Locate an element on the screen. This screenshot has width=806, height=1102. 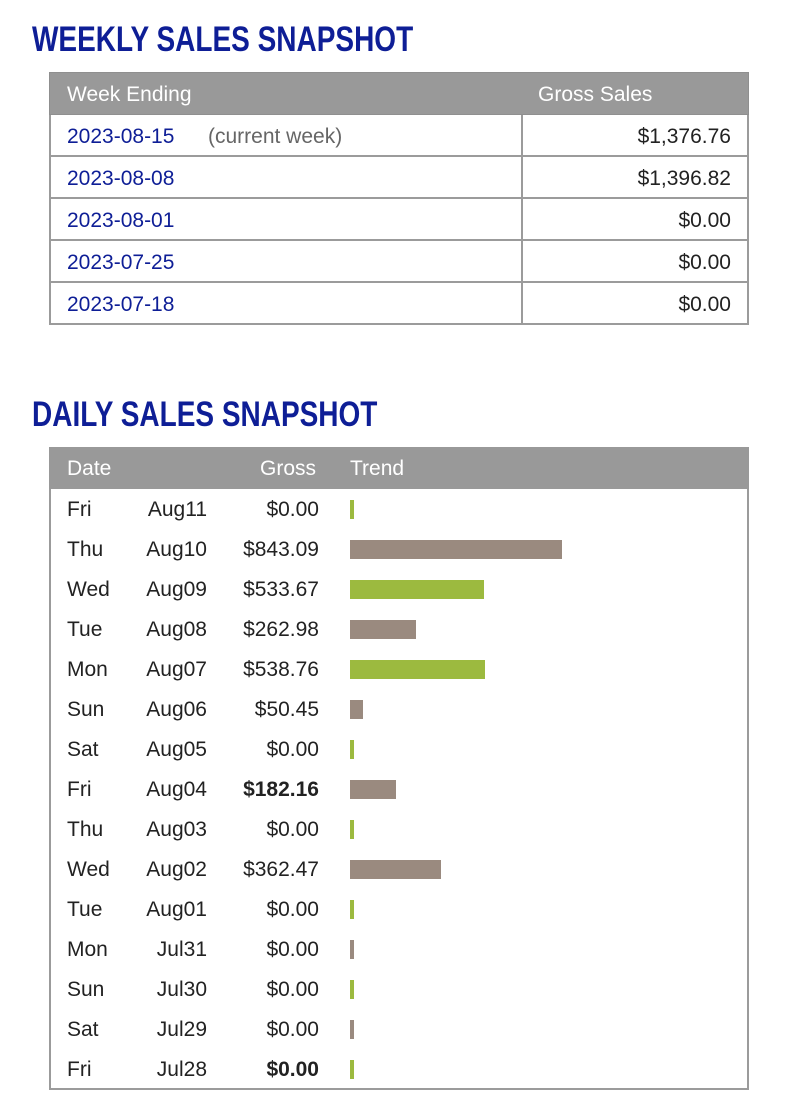
month-day: Jul29 is located at coordinates (181, 1029).